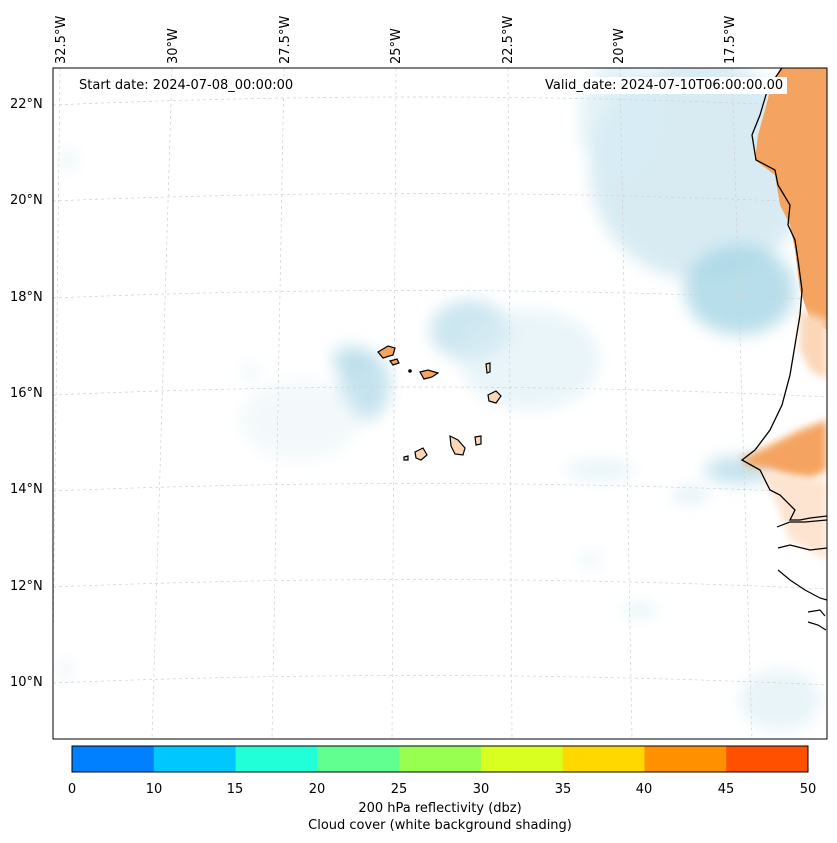 This screenshot has height=843, width=837. What do you see at coordinates (26, 297) in the screenshot?
I see `lat-label-18n: 18°N` at bounding box center [26, 297].